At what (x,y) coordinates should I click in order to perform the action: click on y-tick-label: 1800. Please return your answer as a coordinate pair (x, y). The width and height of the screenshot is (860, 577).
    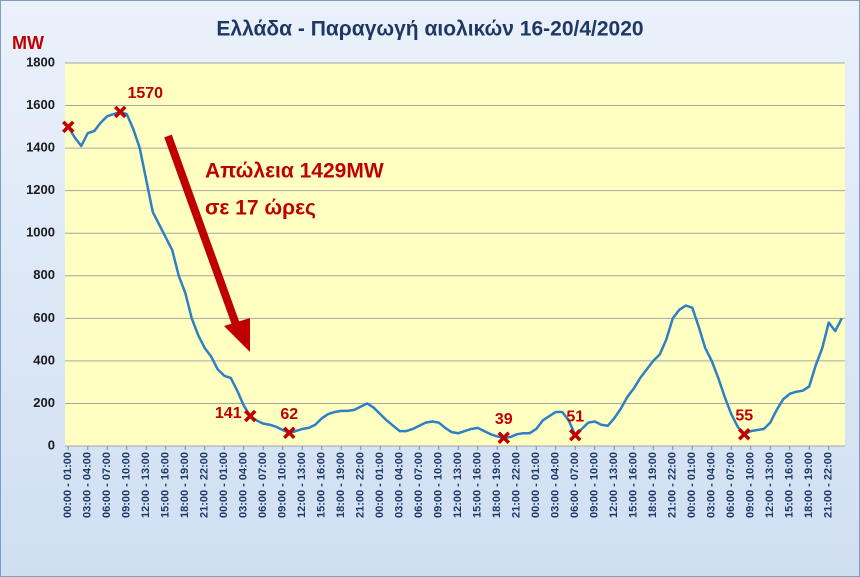
    Looking at the image, I should click on (40, 61).